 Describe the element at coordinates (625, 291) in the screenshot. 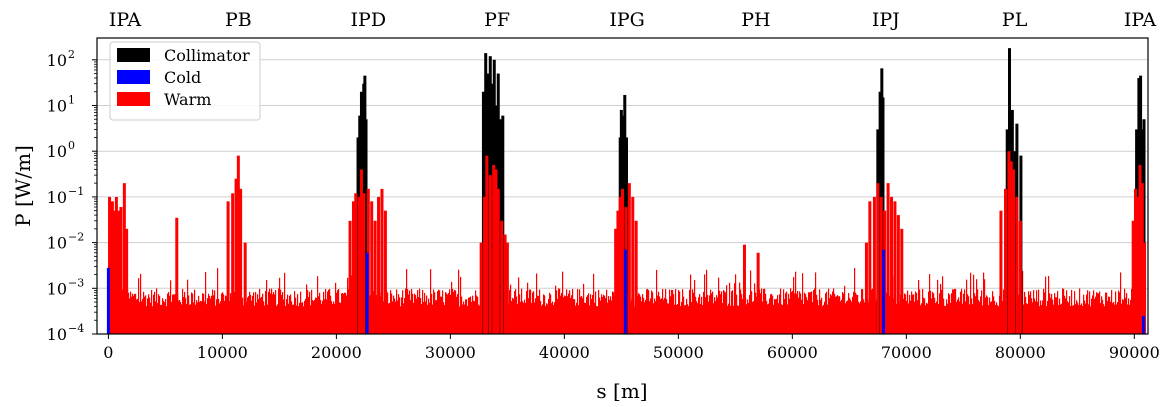

I see `bar-cold` at that location.